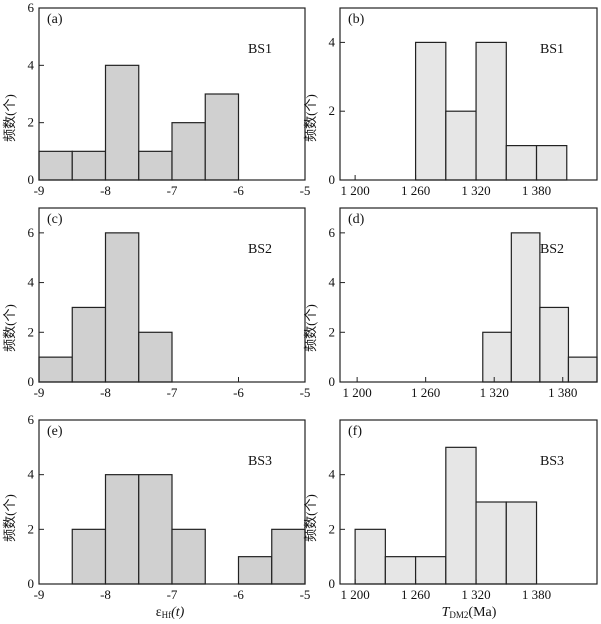 This screenshot has height=624, width=601. Describe the element at coordinates (552, 249) in the screenshot. I see `sample-label: BS2` at that location.